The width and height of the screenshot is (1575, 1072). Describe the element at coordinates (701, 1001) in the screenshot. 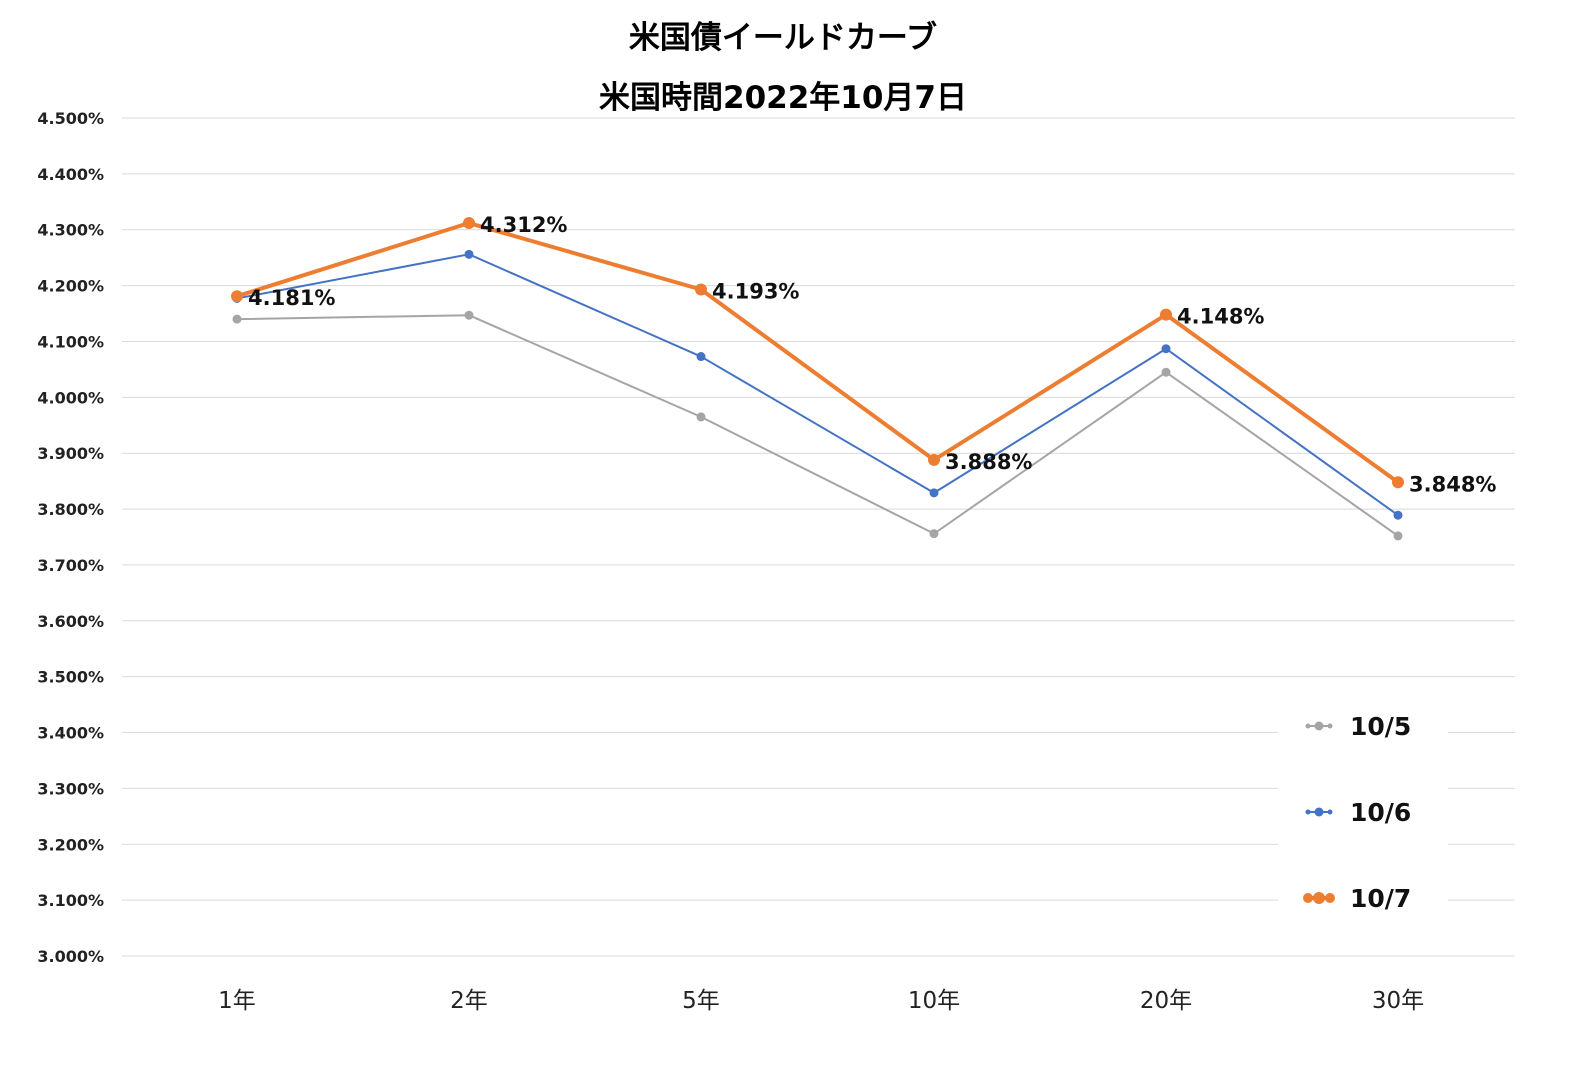

I see `x-tick-label: 5年` at that location.